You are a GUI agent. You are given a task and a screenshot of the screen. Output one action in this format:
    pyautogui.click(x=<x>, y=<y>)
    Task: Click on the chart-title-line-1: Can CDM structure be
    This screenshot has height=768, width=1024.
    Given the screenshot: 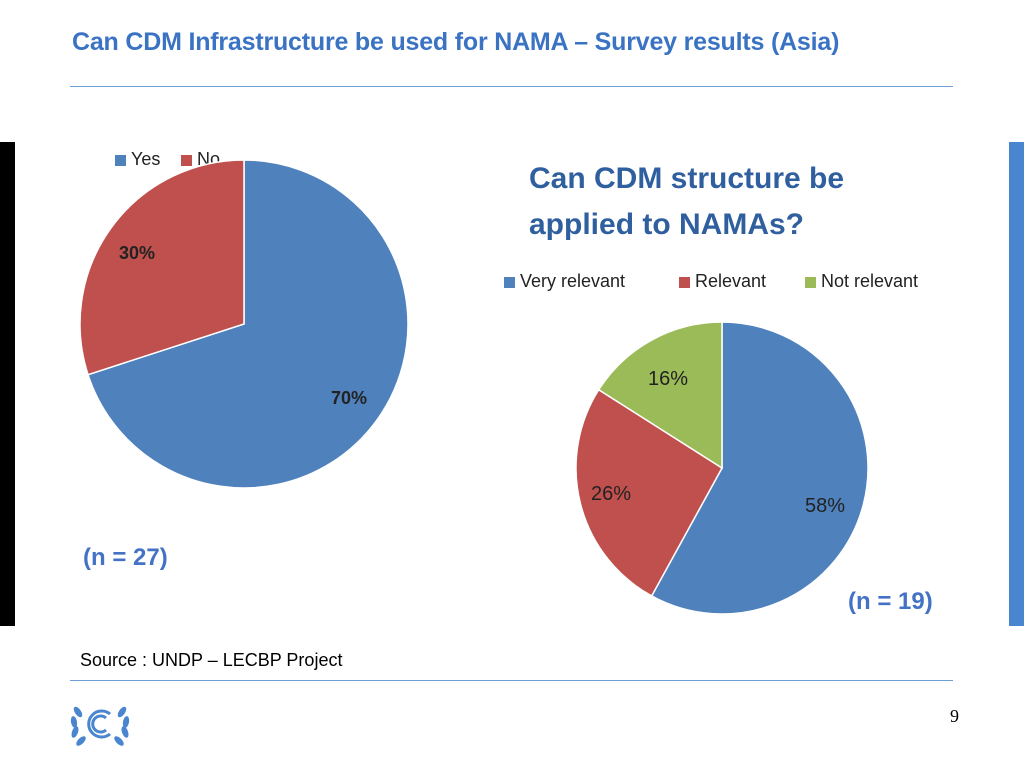 What is the action you would take?
    pyautogui.click(x=686, y=178)
    